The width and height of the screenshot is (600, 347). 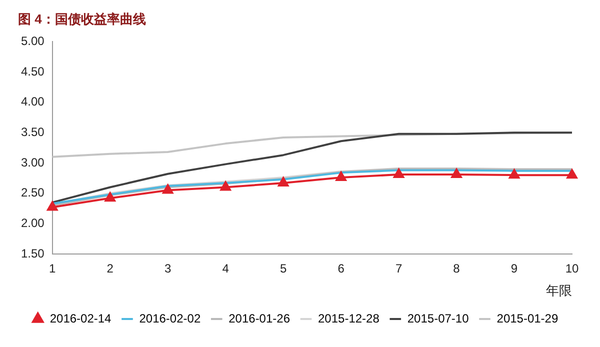 What do you see at coordinates (170, 318) in the screenshot?
I see `legend-label: 2016-02-02` at bounding box center [170, 318].